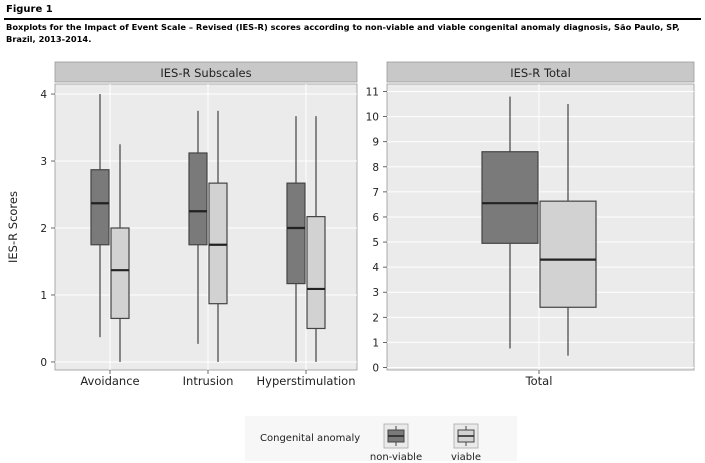 This screenshot has width=705, height=463. I want to click on y-tick-label: 6, so click(375, 218).